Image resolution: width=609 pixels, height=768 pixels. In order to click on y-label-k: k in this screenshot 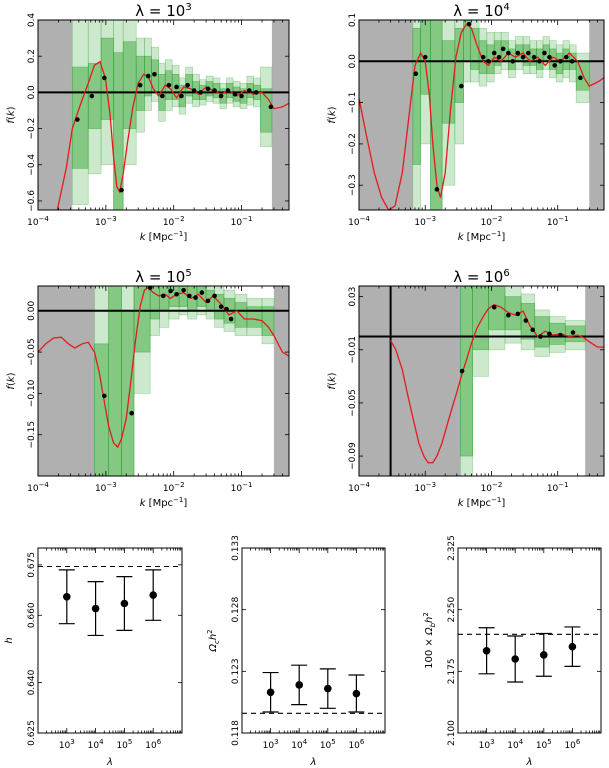, I will do `click(11, 112)`.